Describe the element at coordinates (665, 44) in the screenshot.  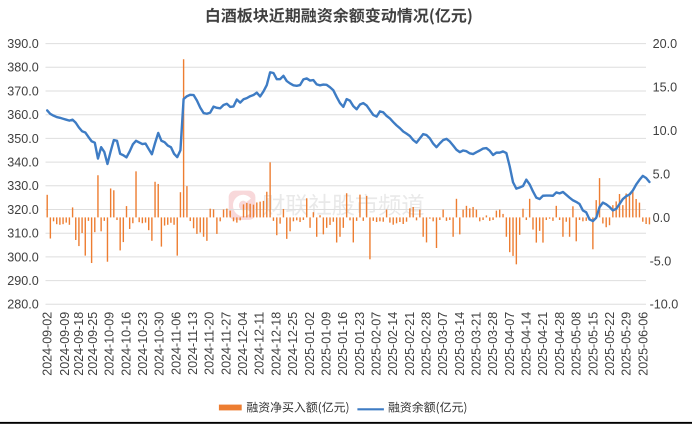
I see `svg-text: 20.0` at that location.